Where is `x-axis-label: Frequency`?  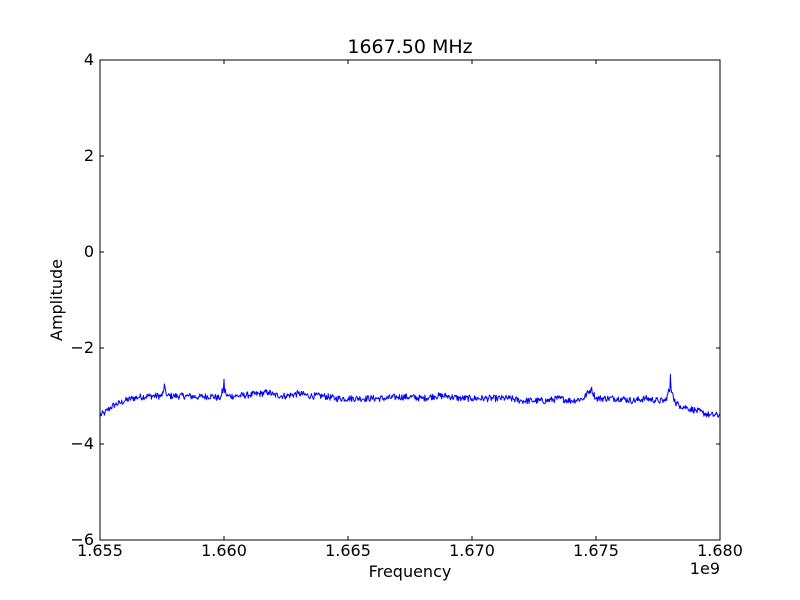
x-axis-label: Frequency is located at coordinates (410, 571).